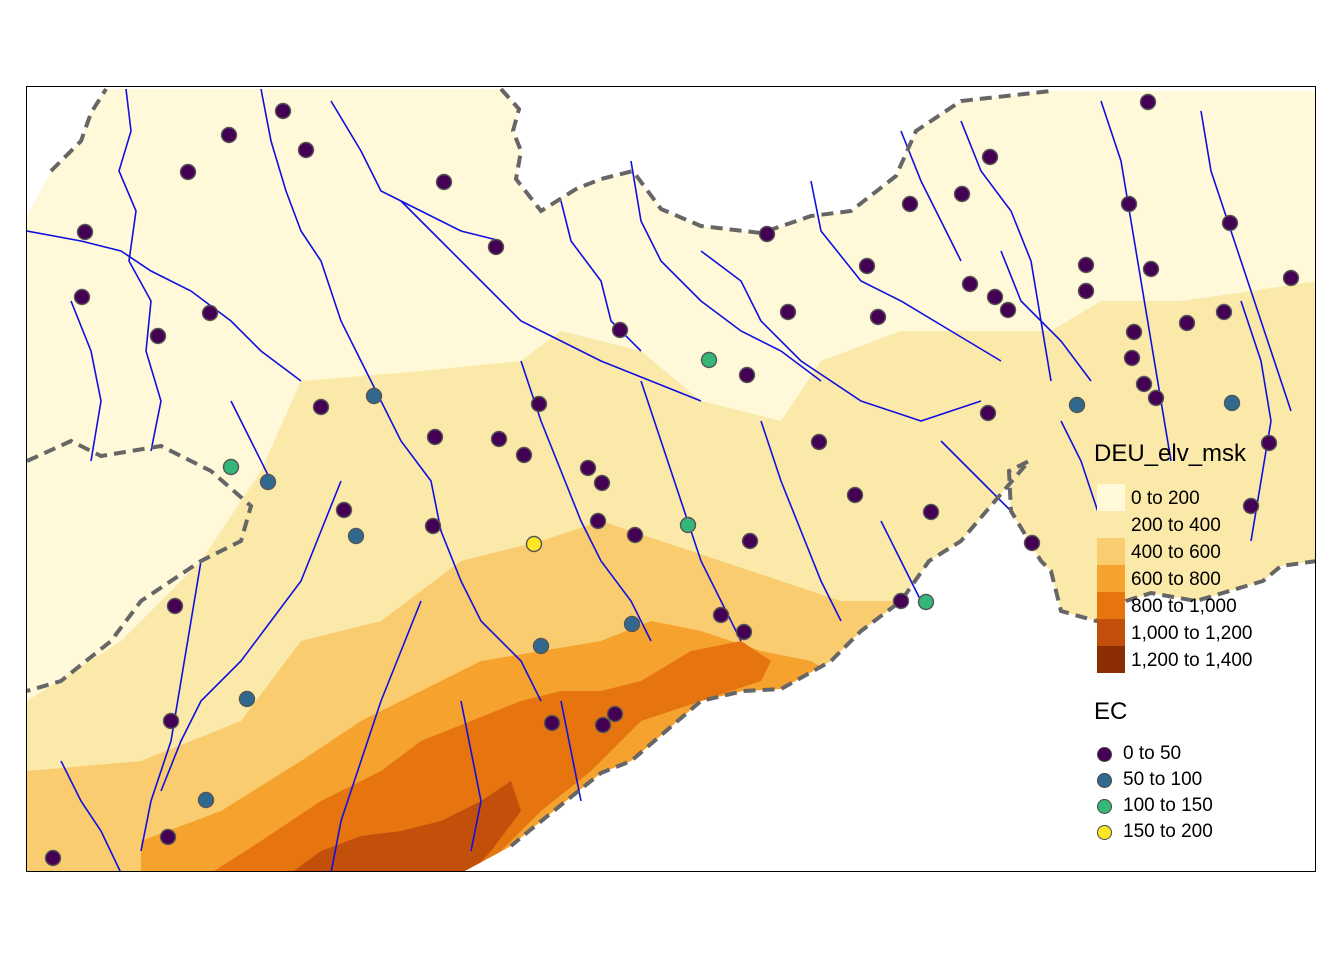 The height and width of the screenshot is (960, 1344). I want to click on elevation-label-2: 400 to 600, so click(1176, 552).